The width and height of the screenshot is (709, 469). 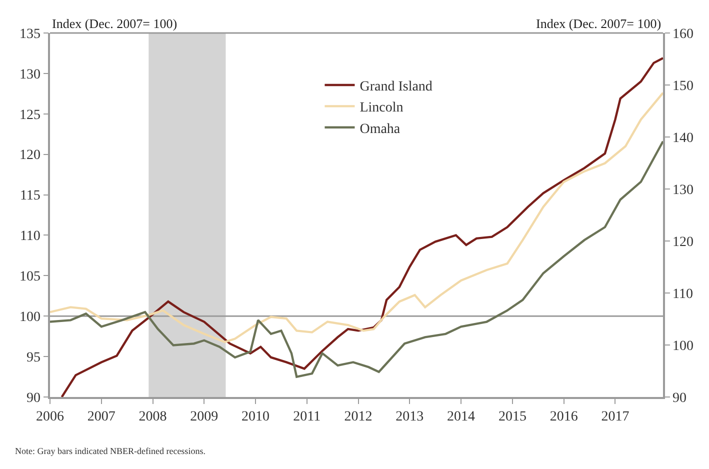 I want to click on y2-tick-label: 130, so click(x=683, y=190).